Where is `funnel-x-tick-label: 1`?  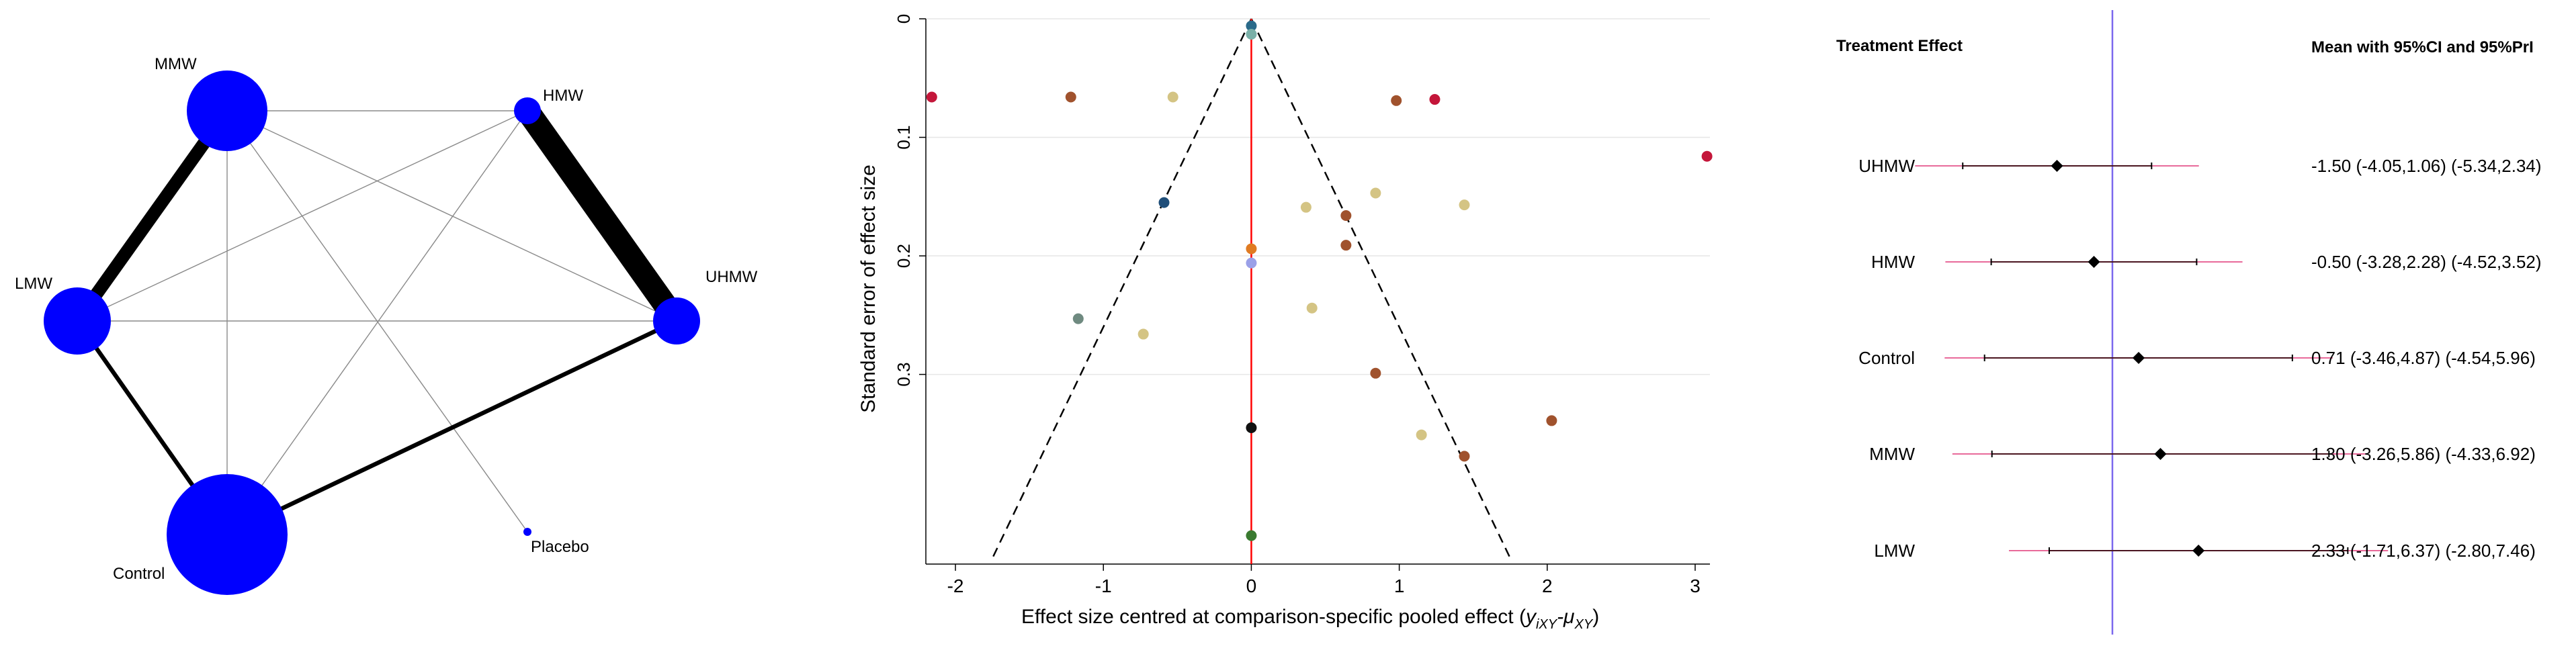
funnel-x-tick-label: 1 is located at coordinates (1399, 585).